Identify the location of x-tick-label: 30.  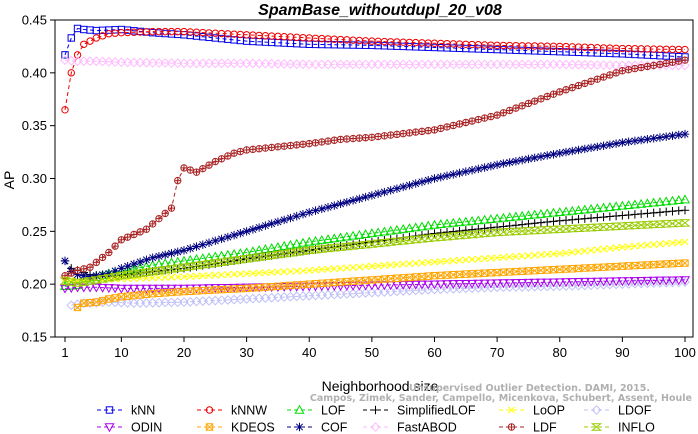
(246, 352).